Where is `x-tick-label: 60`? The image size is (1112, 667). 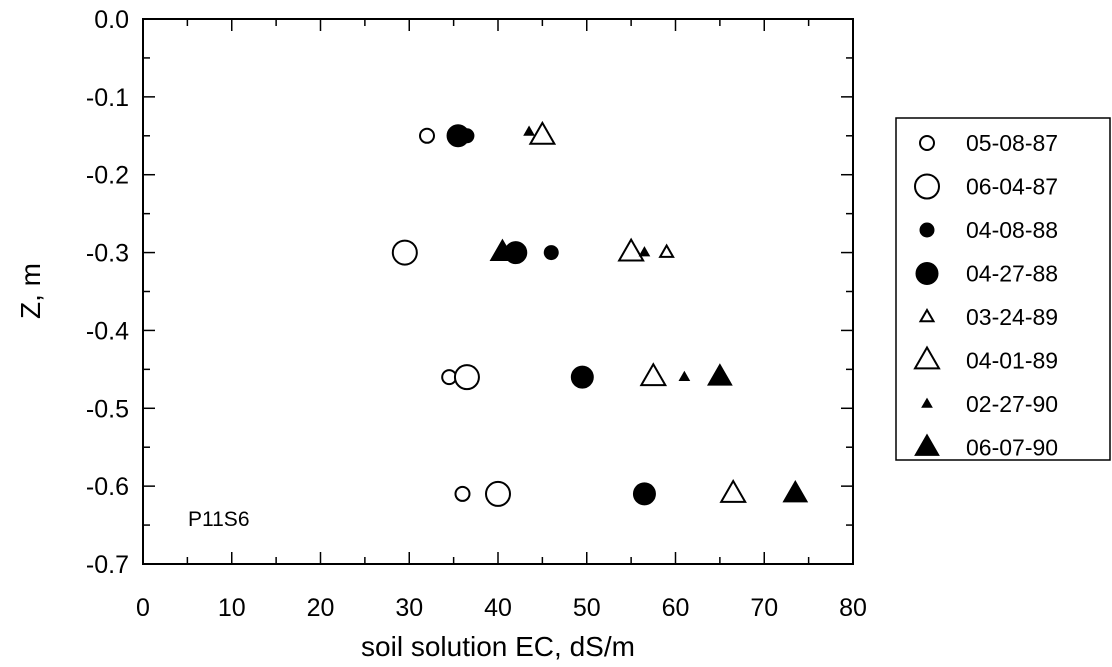
x-tick-label: 60 is located at coordinates (676, 608).